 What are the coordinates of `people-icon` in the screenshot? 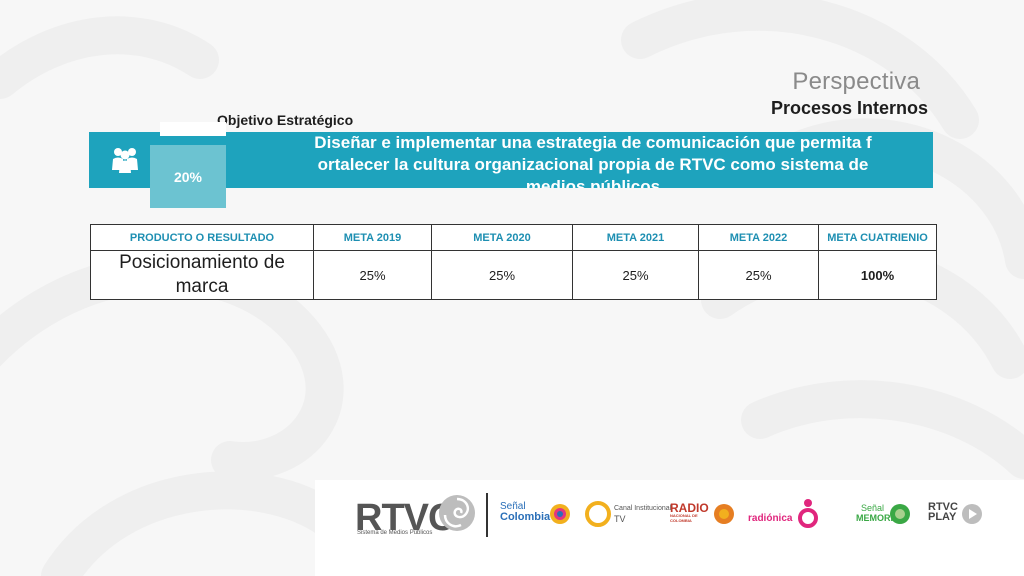 It's located at (125, 160).